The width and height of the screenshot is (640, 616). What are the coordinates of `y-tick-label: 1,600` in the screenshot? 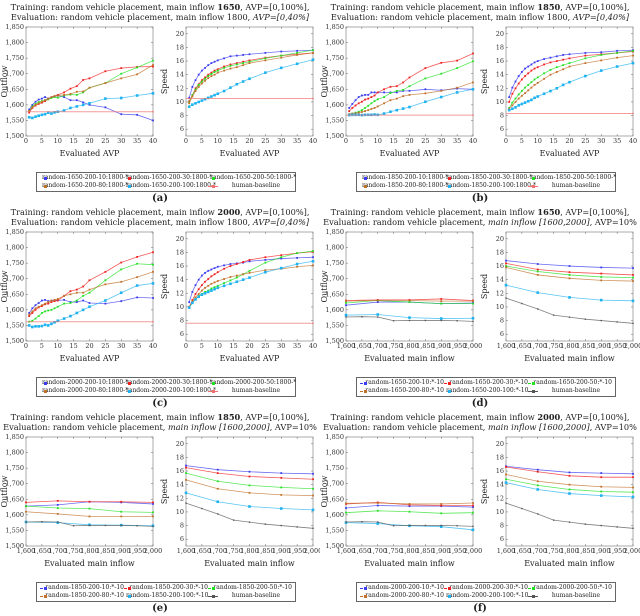 It's located at (334, 310).